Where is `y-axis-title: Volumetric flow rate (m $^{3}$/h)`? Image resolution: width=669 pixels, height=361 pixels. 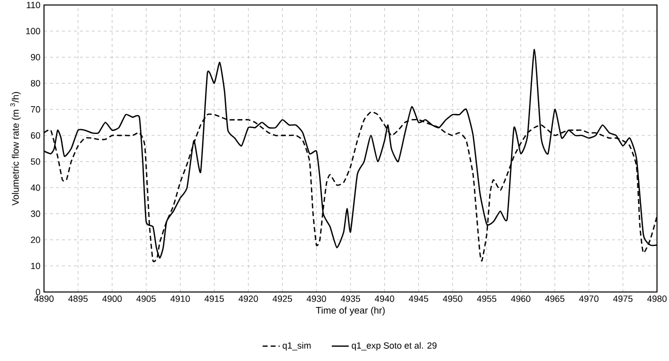 y-axis-title: Volumetric flow rate (m $^{3}$/h) is located at coordinates (15, 149).